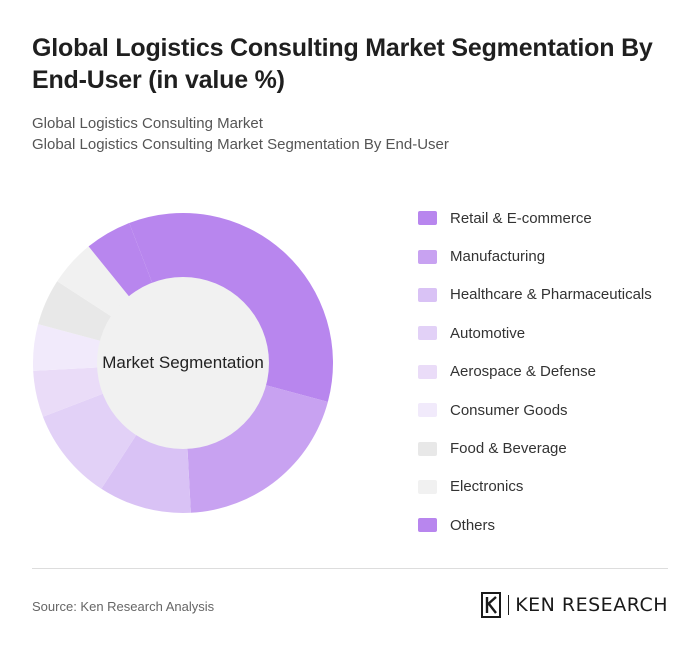  I want to click on logo-text: KEN RESEARCH, so click(591, 605).